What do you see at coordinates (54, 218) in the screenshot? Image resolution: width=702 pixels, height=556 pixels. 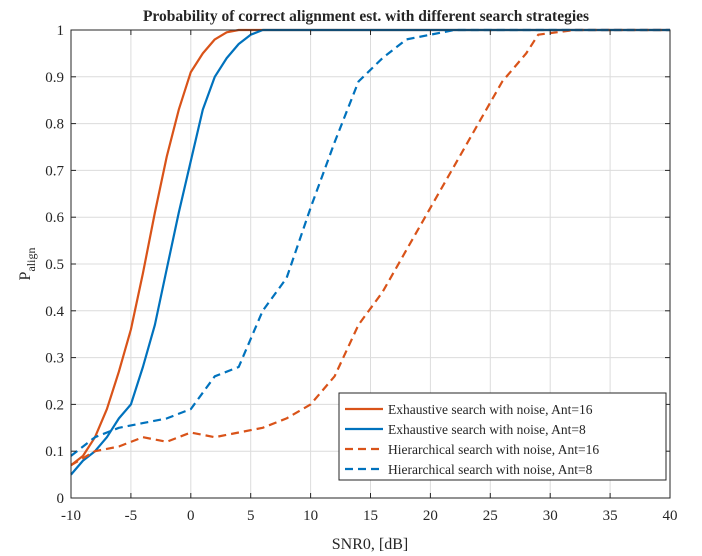 I see `y-tick-label: 0.6` at bounding box center [54, 218].